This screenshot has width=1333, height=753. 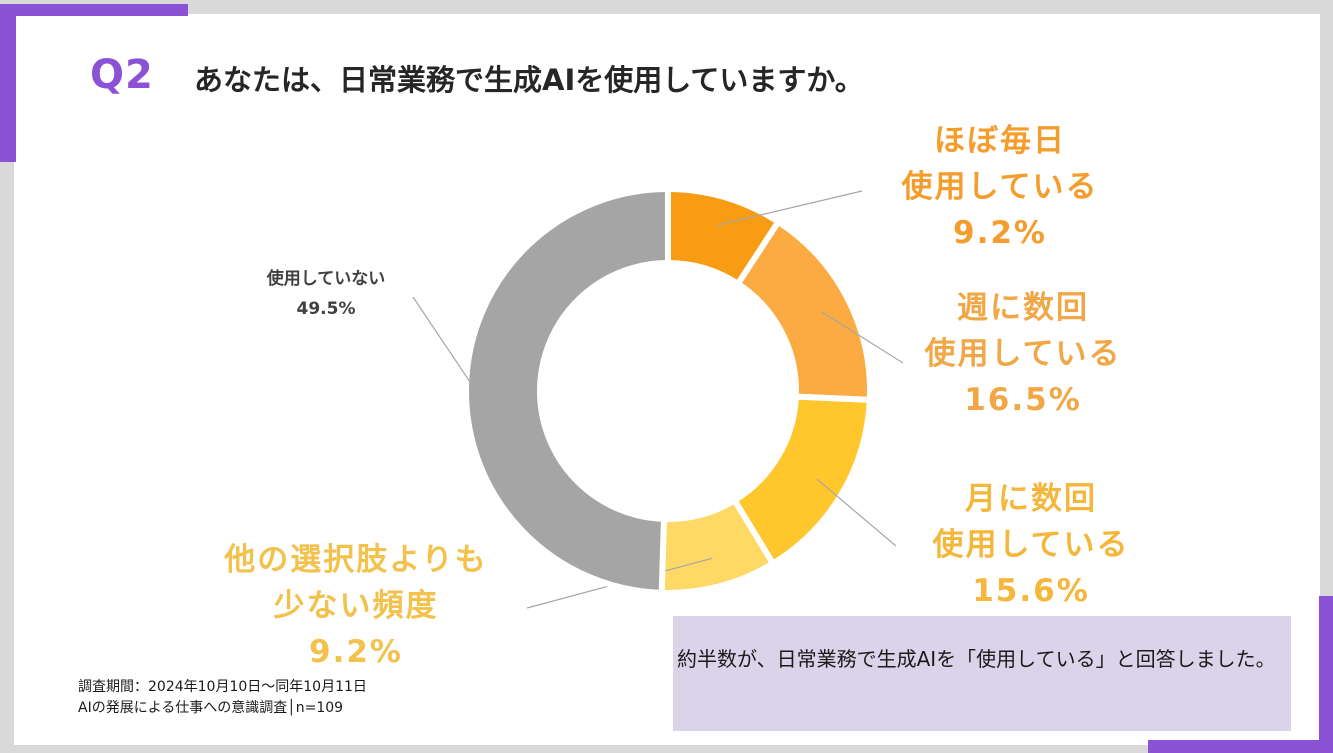 I want to click on label-daily-line1: ほぼ毎日, so click(x=1000, y=141).